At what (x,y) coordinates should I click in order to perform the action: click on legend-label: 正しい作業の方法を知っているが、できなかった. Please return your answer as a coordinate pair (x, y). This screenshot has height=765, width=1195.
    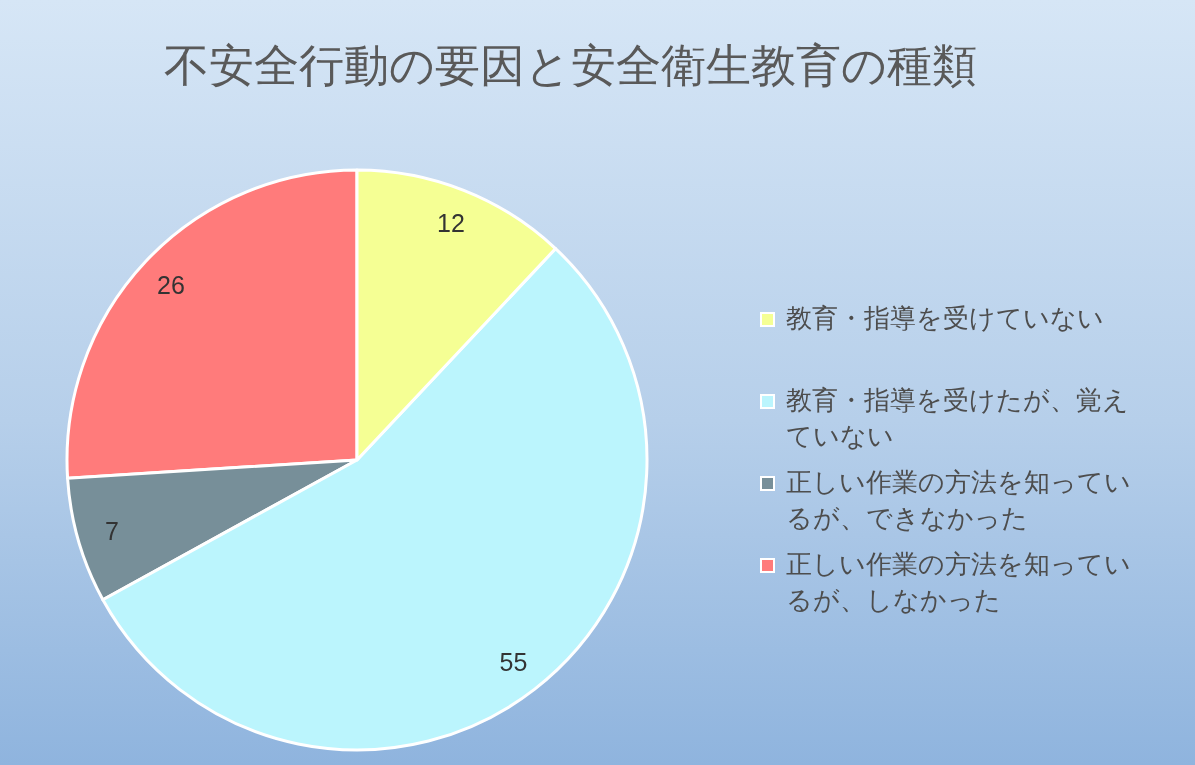
    Looking at the image, I should click on (959, 500).